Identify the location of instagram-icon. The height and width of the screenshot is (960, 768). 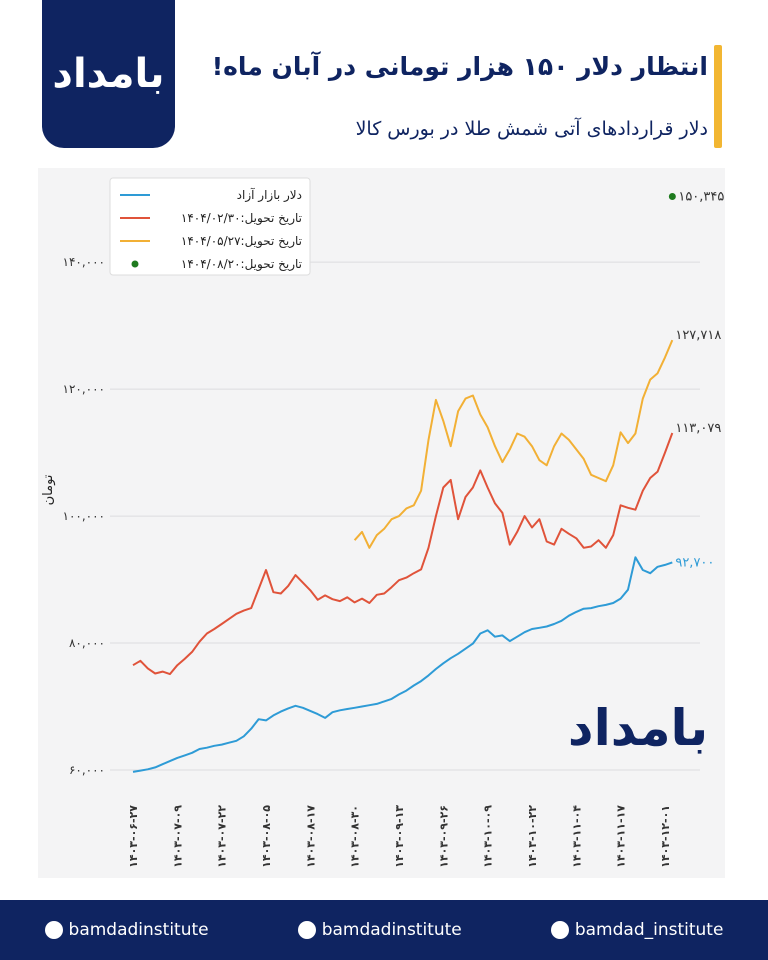
(306, 930).